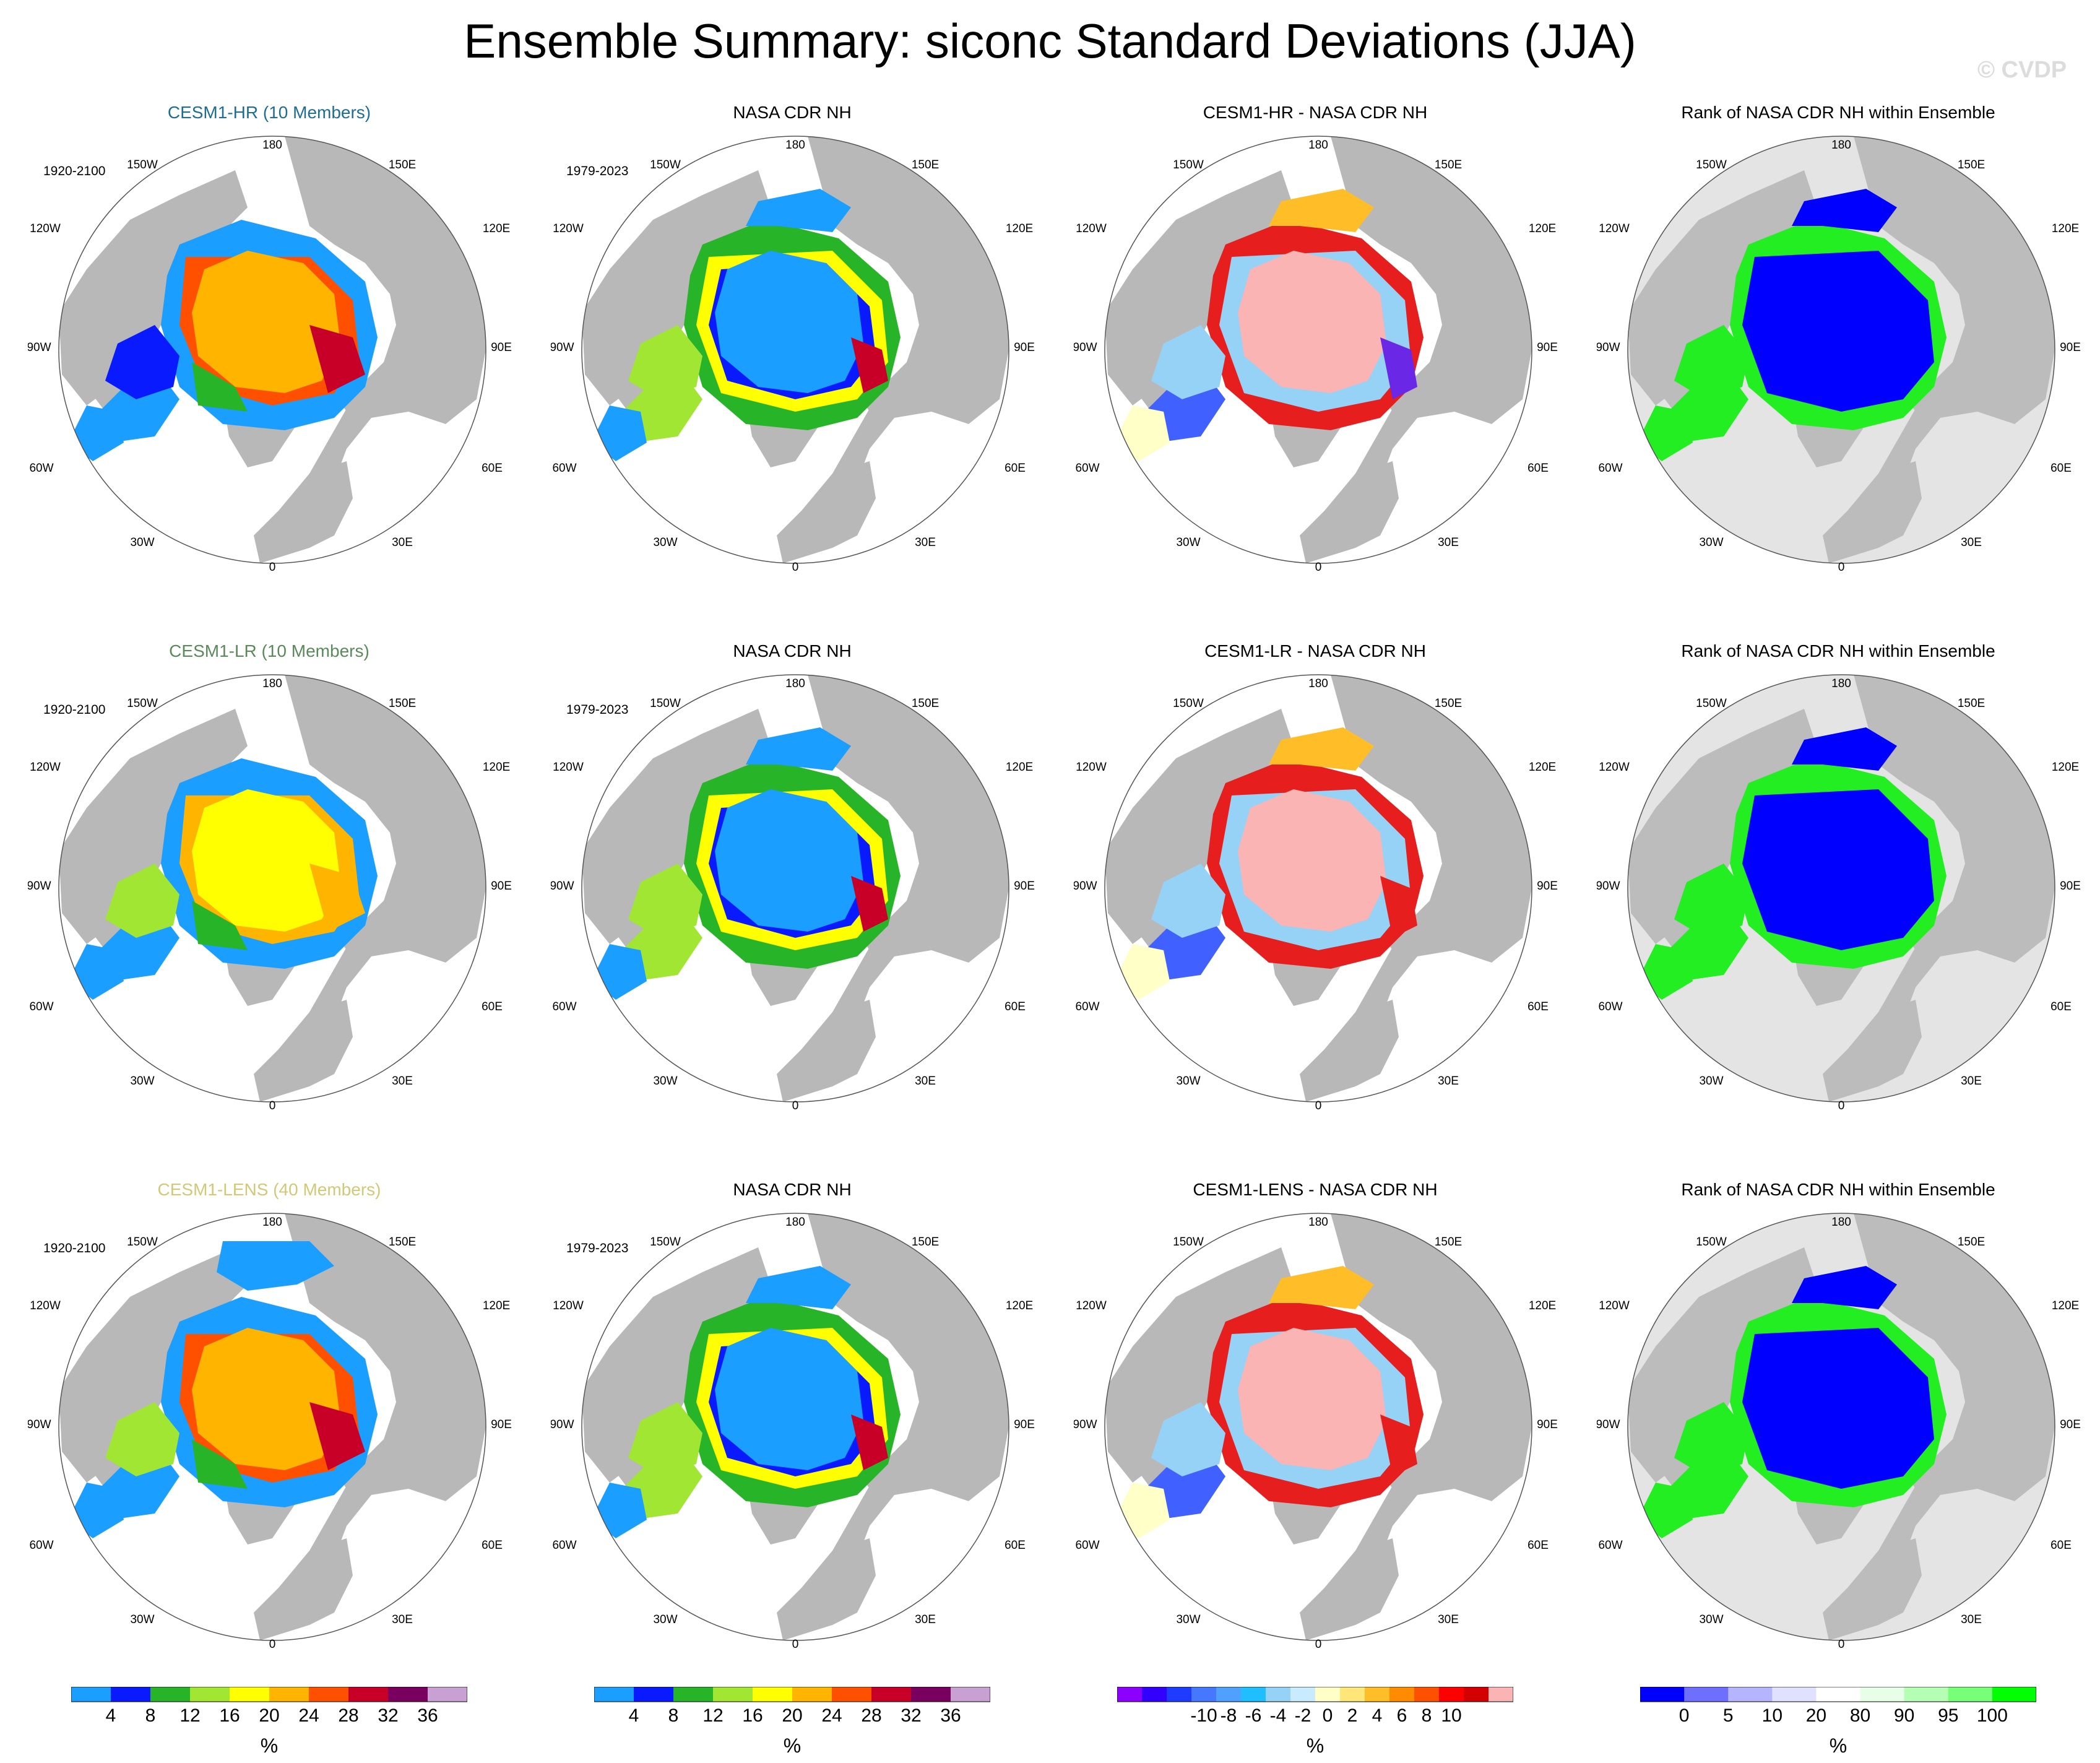 The image size is (2100, 1763). I want to click on polar-map-obs: 180 150W 150E 120W 120E 90W 90E 60W 60E 30W 30E 0, so click(793, 1432).